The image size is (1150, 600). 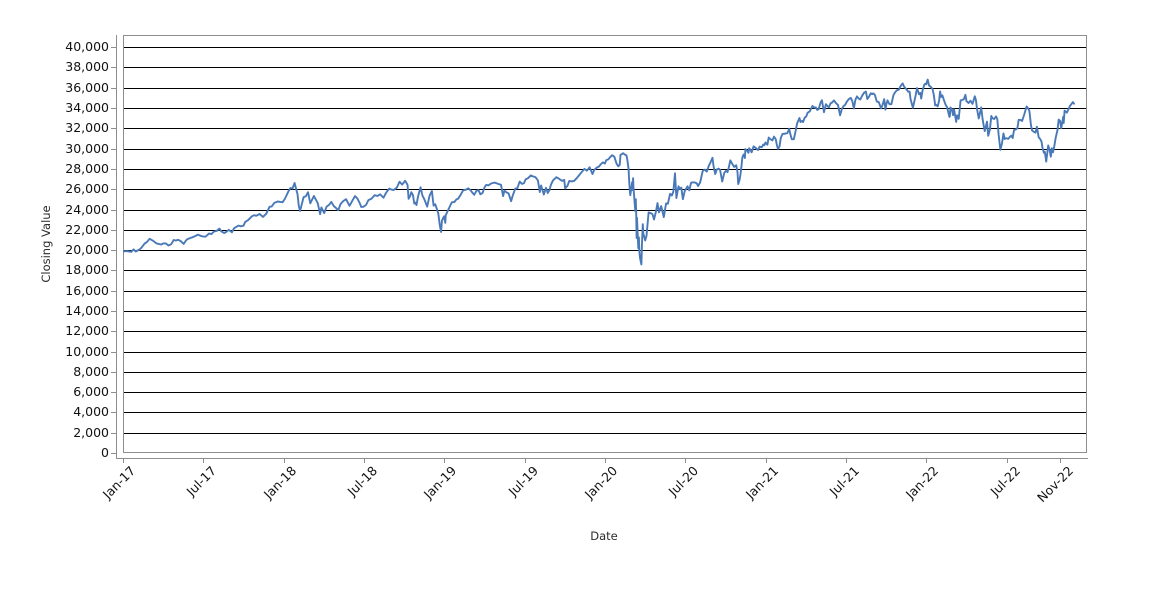 I want to click on y-tick-label: 4,000, so click(x=91, y=411).